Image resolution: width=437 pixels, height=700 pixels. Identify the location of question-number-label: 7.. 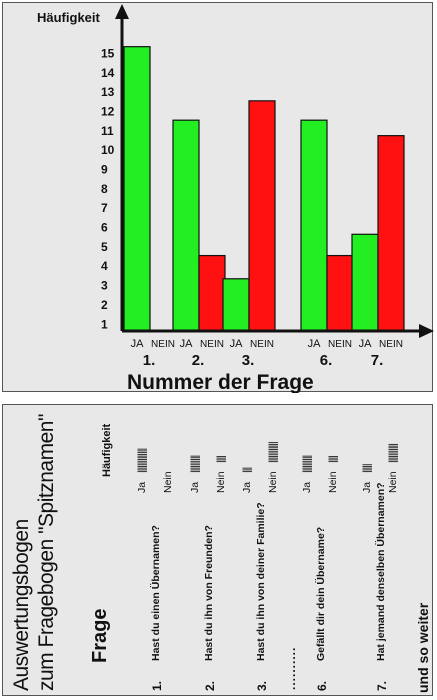
(377, 360).